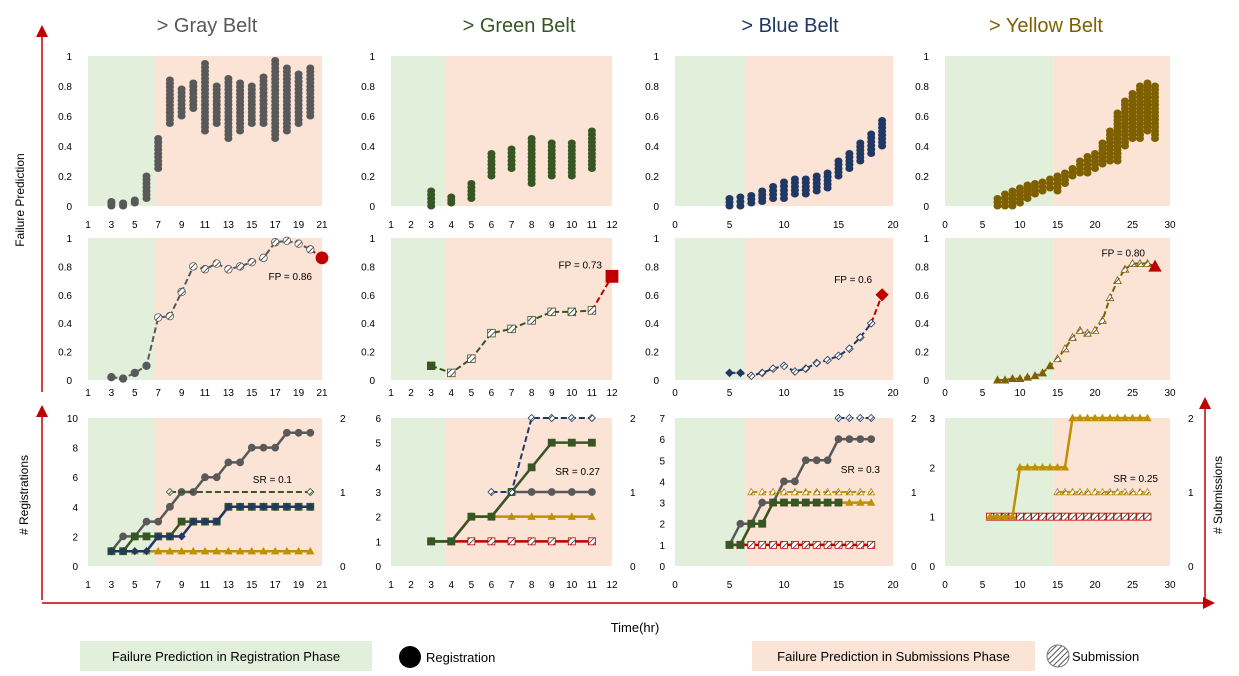 This screenshot has width=1239, height=676. I want to click on sr-label: SR = 0.3, so click(861, 470).